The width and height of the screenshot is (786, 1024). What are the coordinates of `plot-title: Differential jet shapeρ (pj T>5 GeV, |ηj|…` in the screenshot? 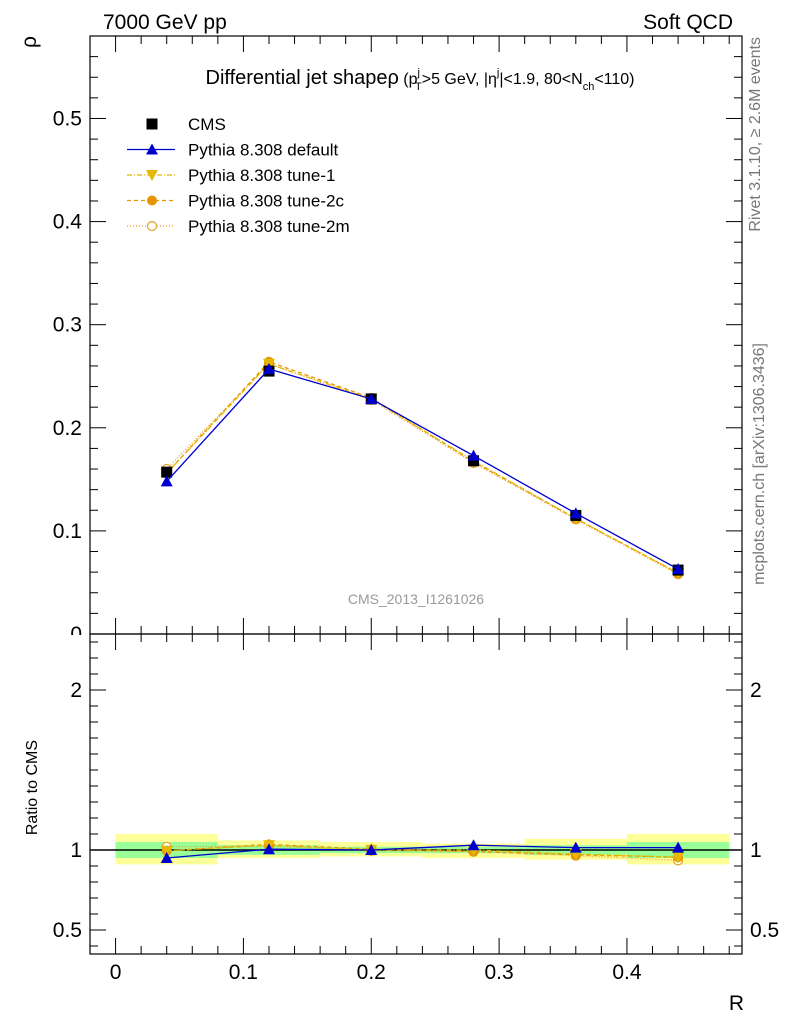 It's located at (420, 80).